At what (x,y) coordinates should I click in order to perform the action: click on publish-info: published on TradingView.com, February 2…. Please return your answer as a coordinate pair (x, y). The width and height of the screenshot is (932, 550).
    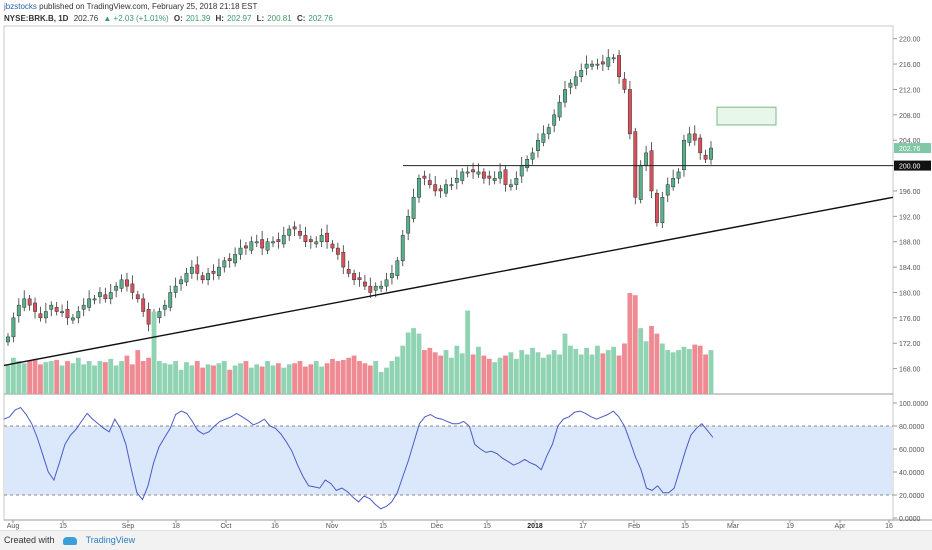
    Looking at the image, I should click on (148, 6).